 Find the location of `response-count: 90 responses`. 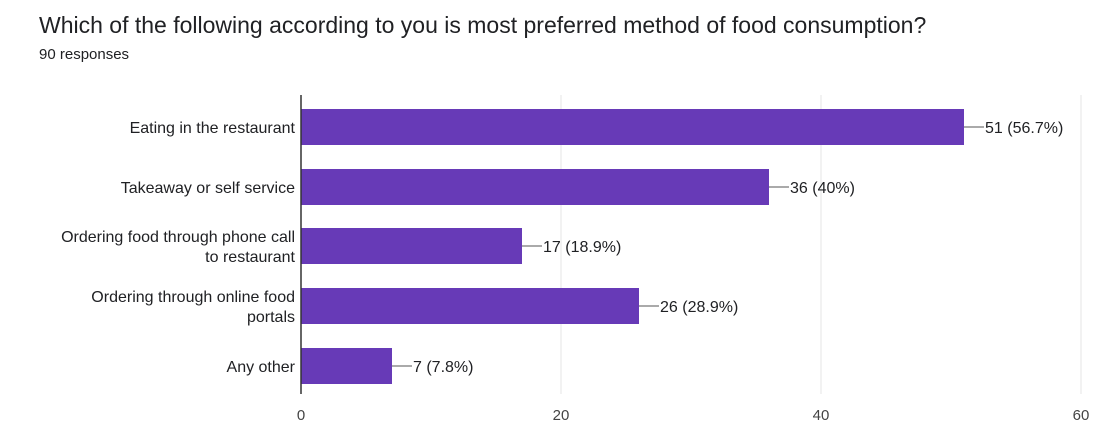

response-count: 90 responses is located at coordinates (84, 54).